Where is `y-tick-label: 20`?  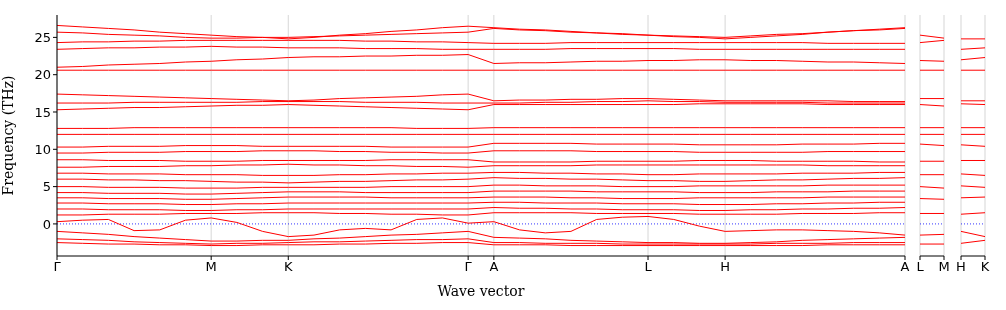
y-tick-label: 20 is located at coordinates (42, 75).